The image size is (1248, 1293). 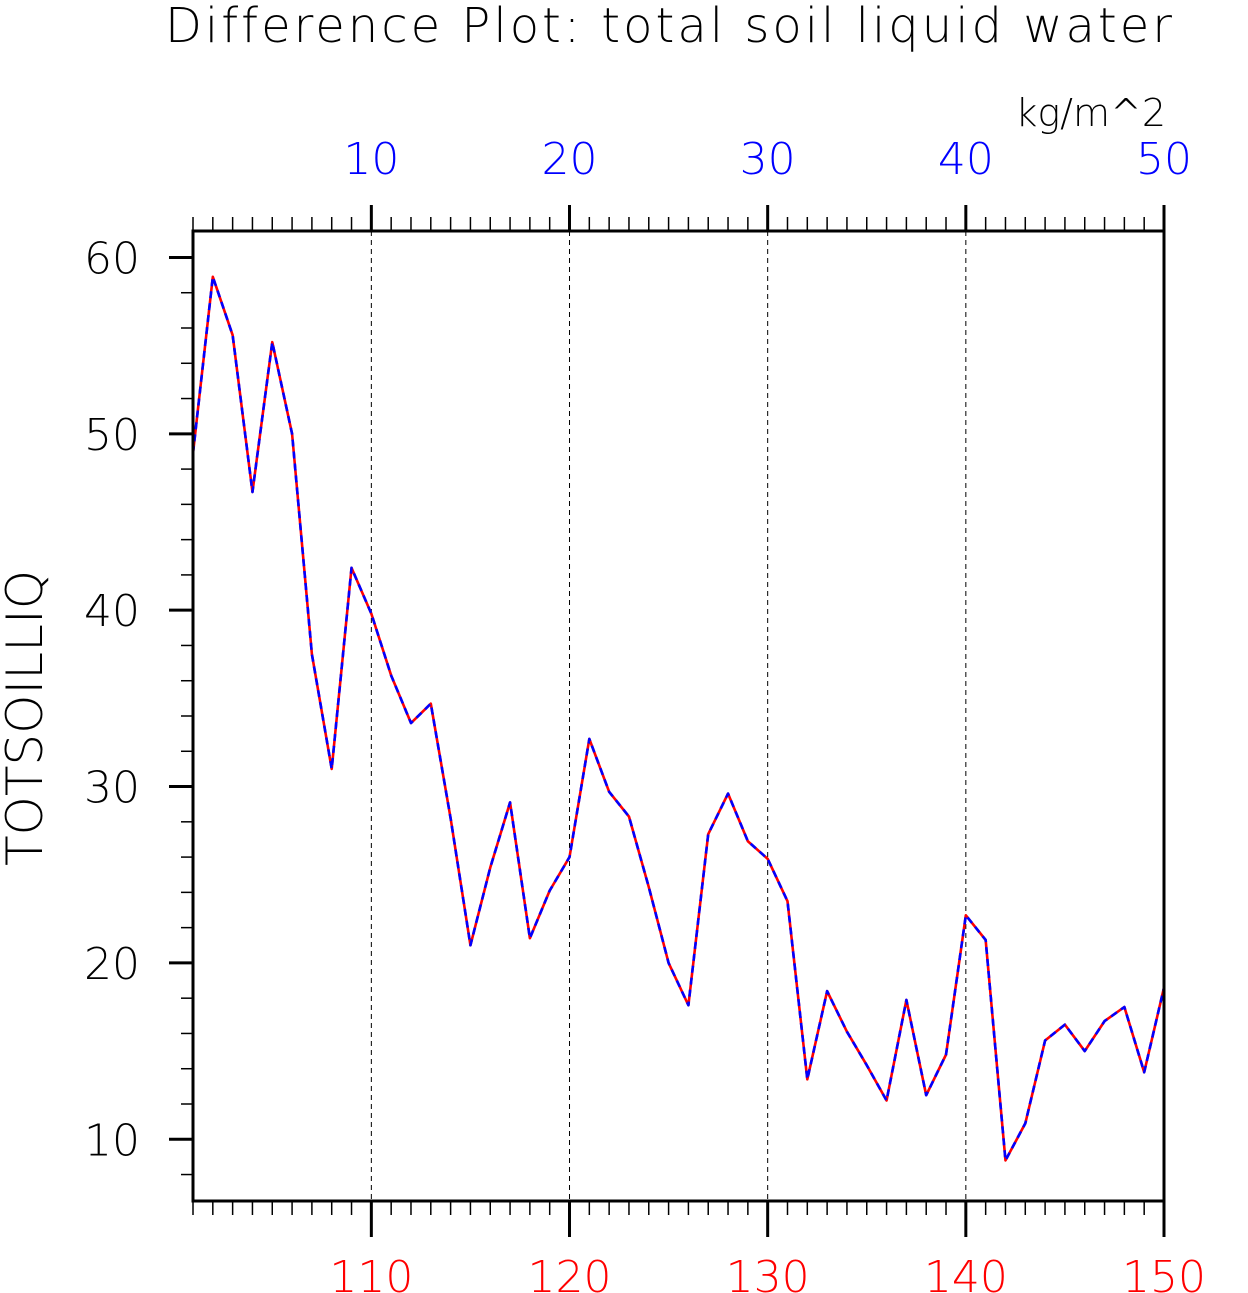 I want to click on bottom-tick-label-150: 150, so click(x=1164, y=1272).